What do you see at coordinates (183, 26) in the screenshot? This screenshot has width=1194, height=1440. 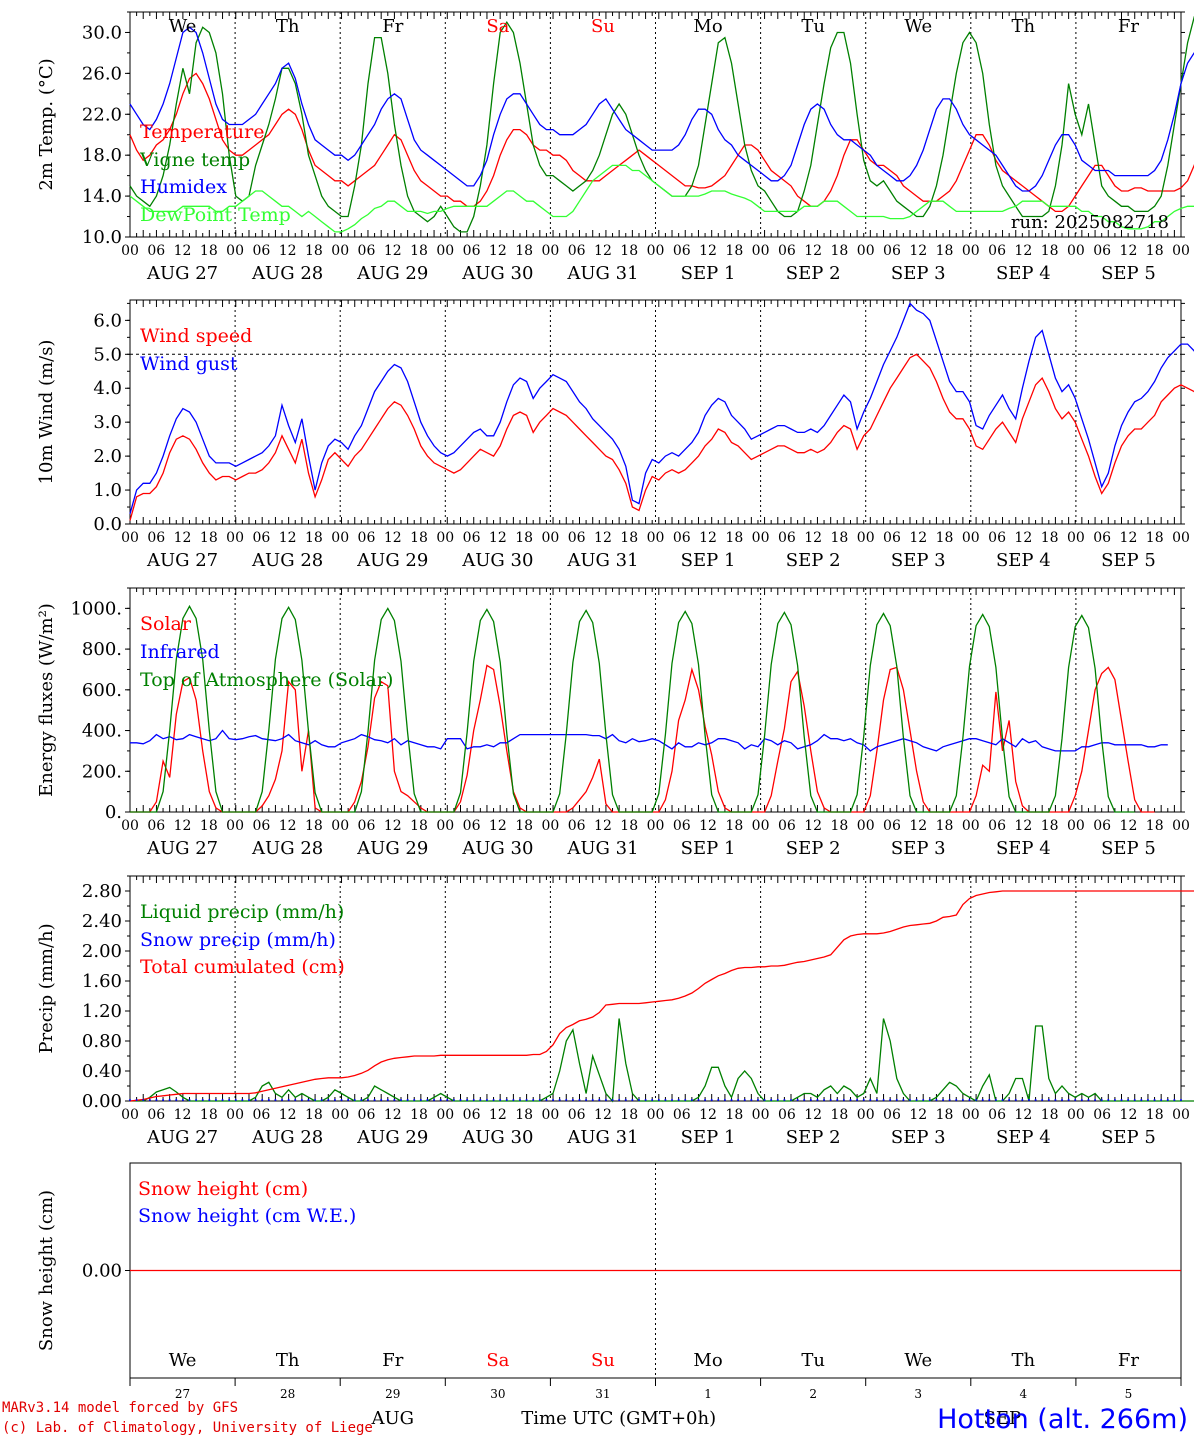 I see `day-name-label: We` at bounding box center [183, 26].